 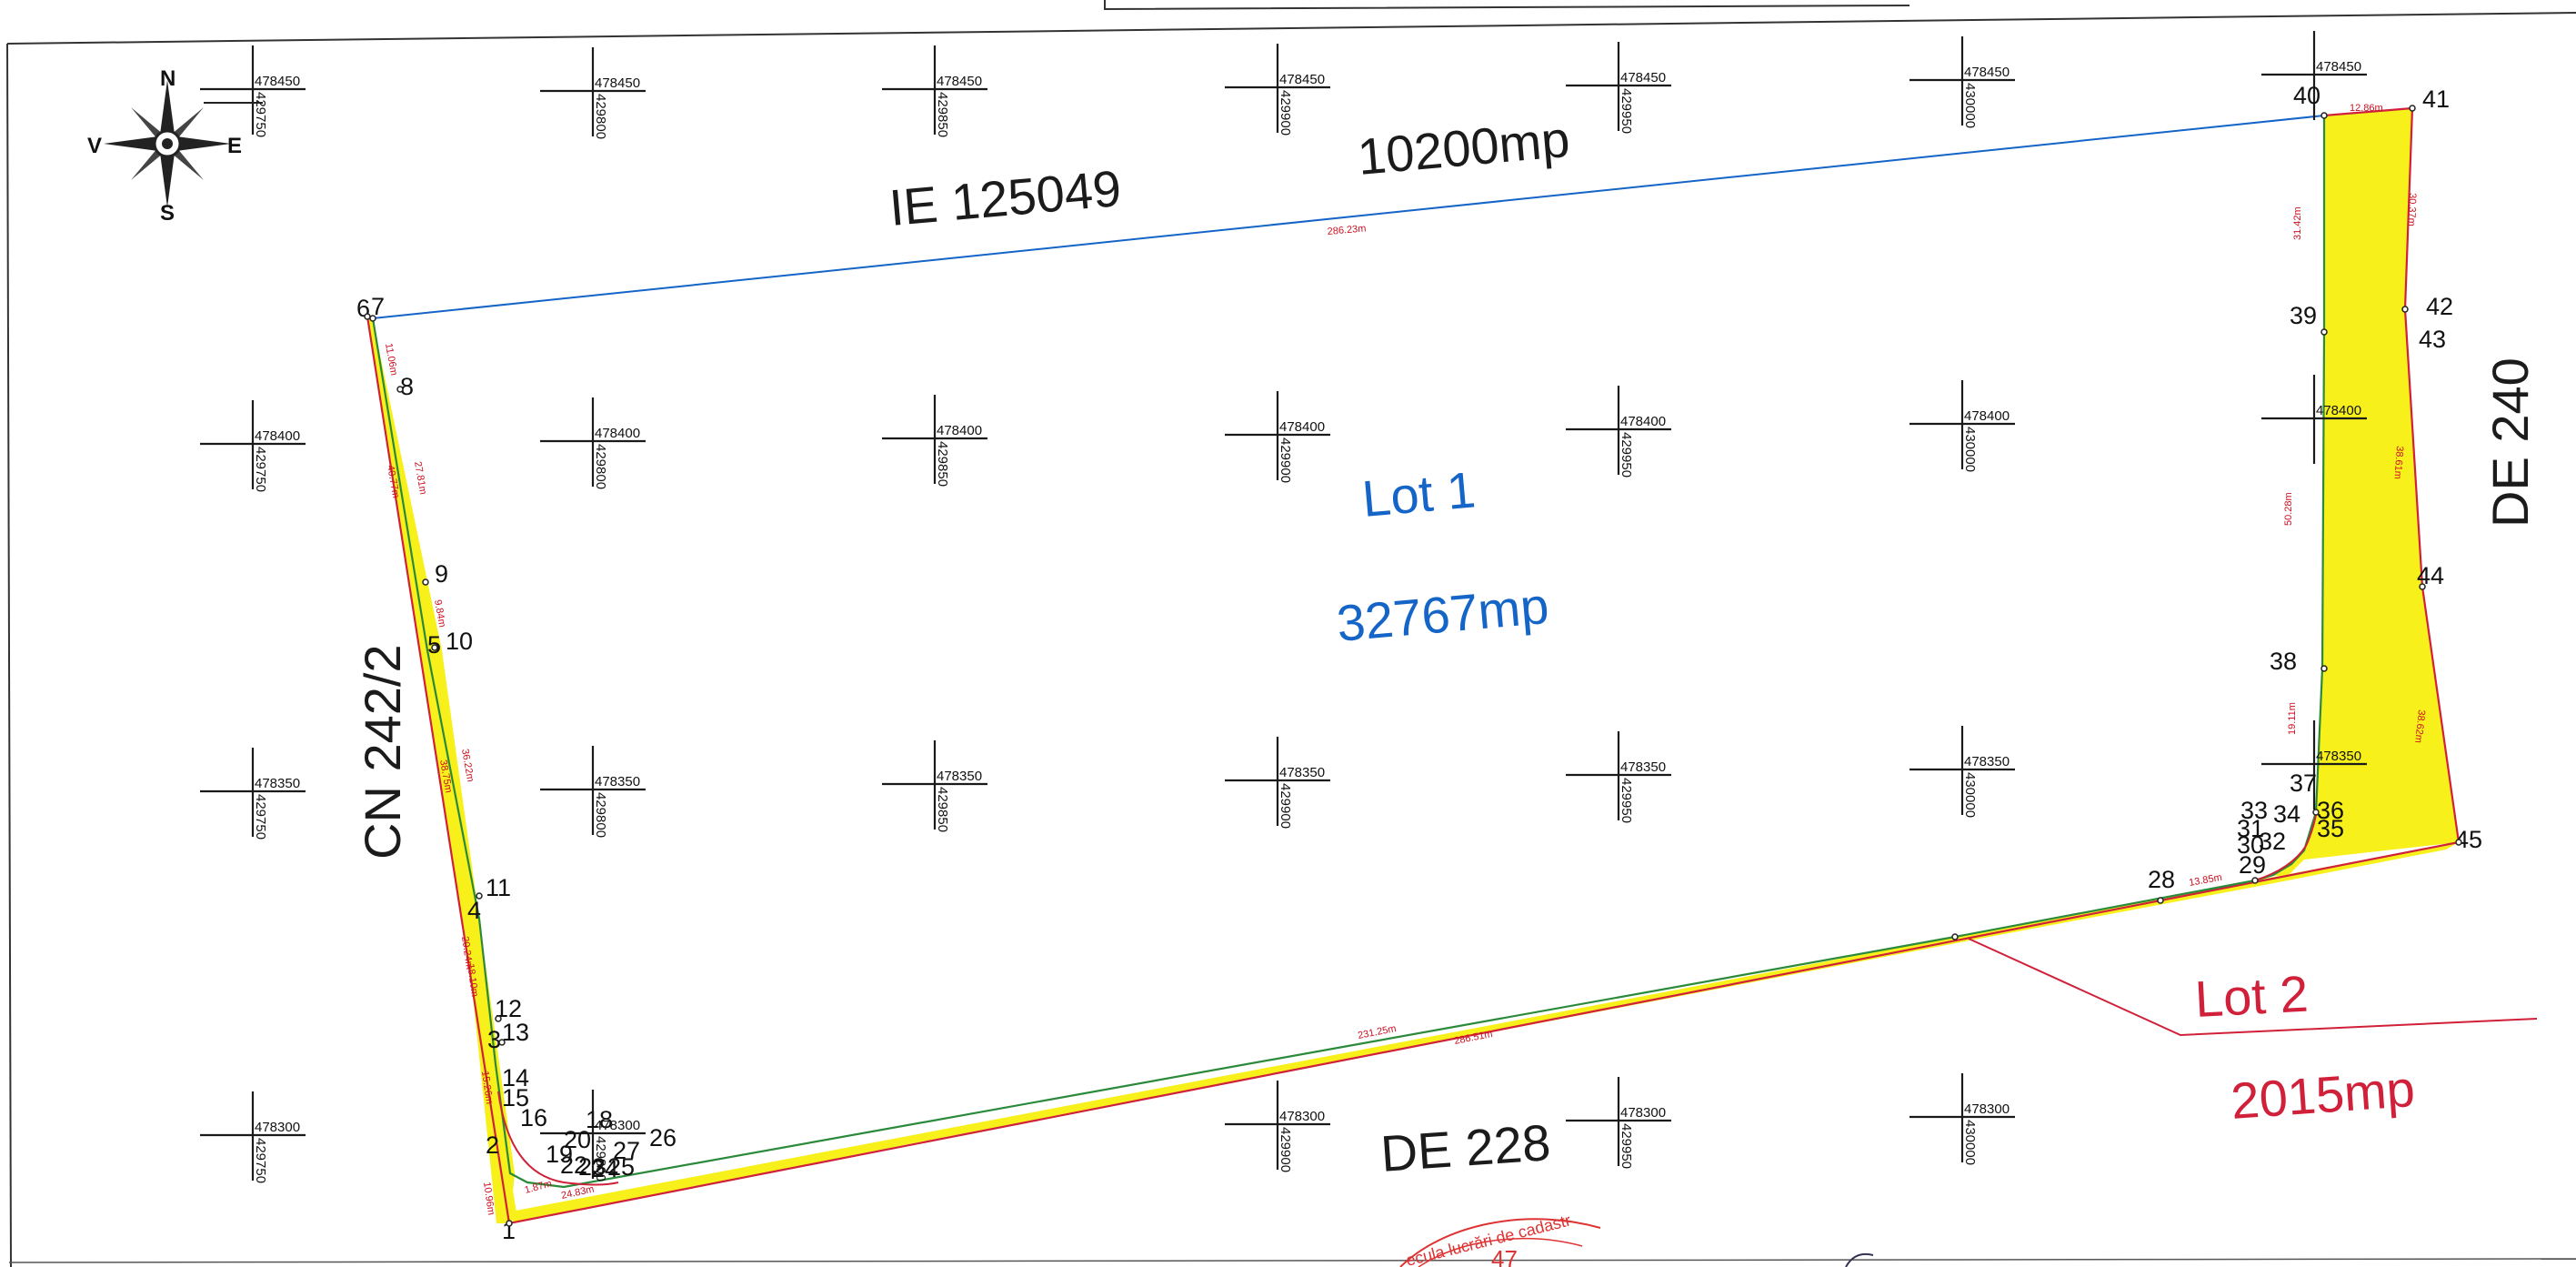 I want to click on grid-cross: 478450 430000, so click(x=1962, y=82).